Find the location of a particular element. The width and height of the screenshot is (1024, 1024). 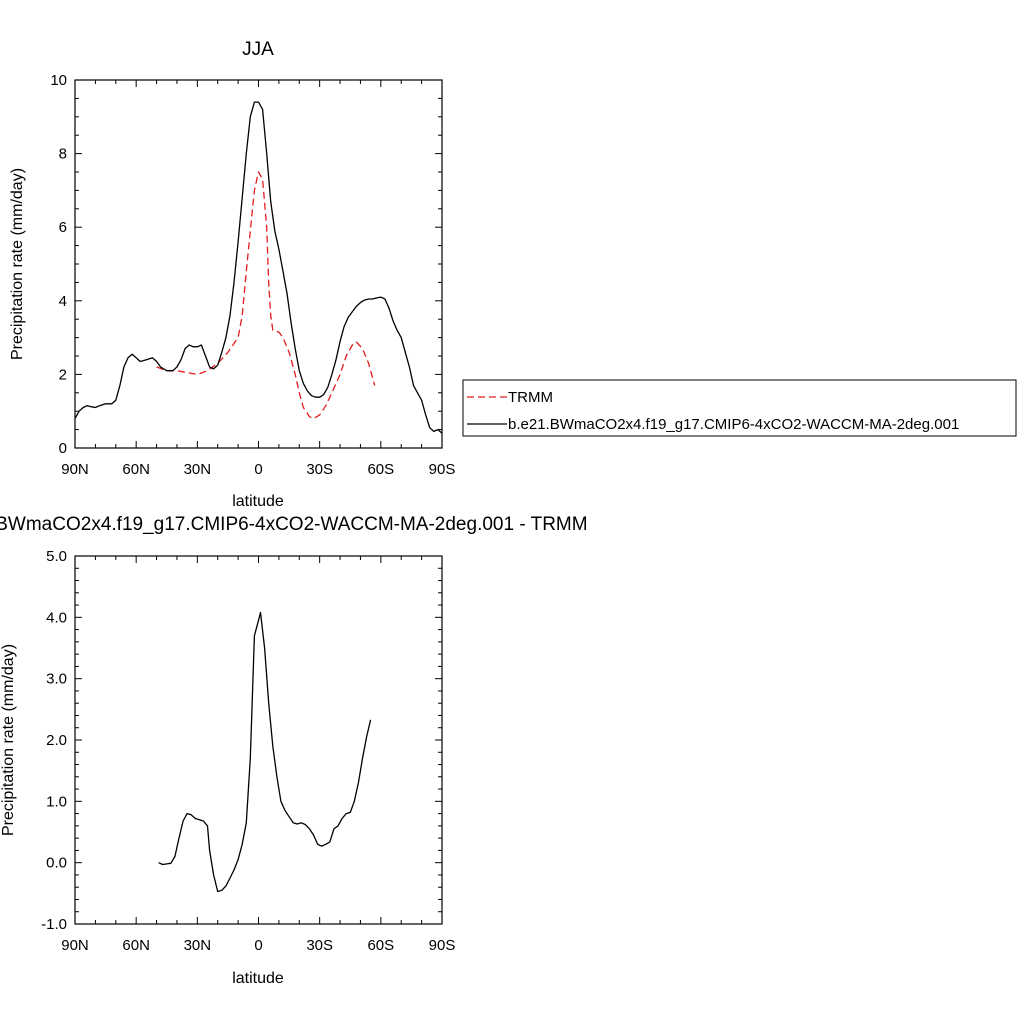

bottom-ytick-label: 3.0 is located at coordinates (56, 679).